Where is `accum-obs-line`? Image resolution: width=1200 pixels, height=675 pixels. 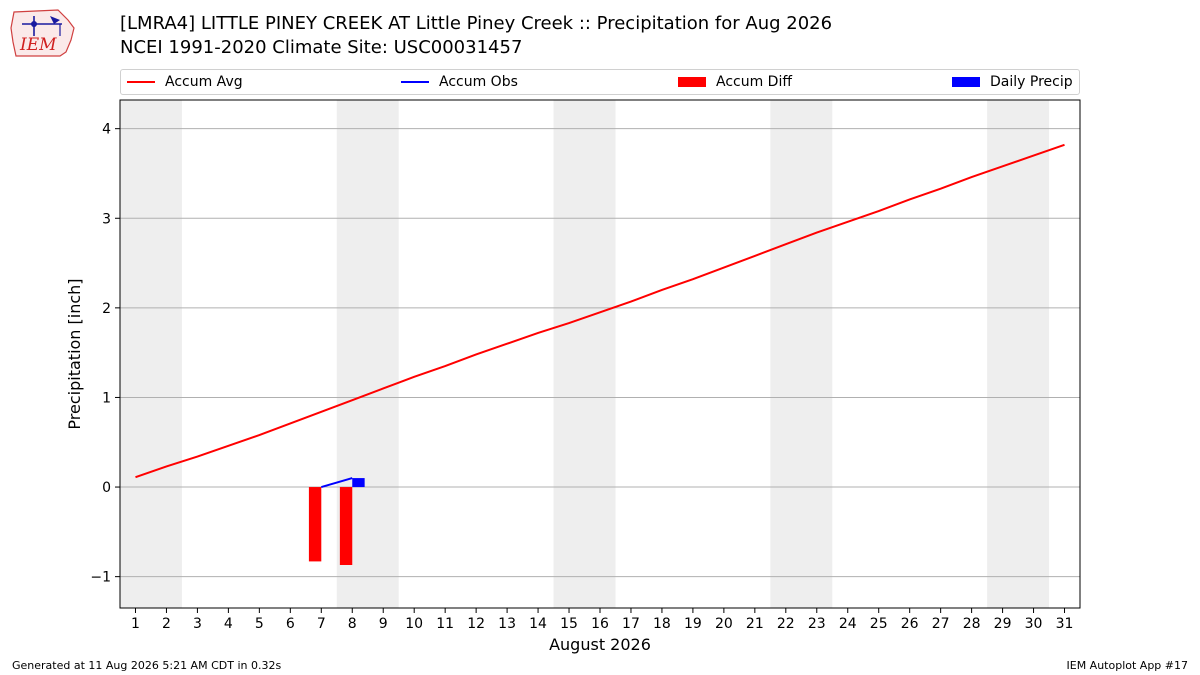 accum-obs-line is located at coordinates (337, 483).